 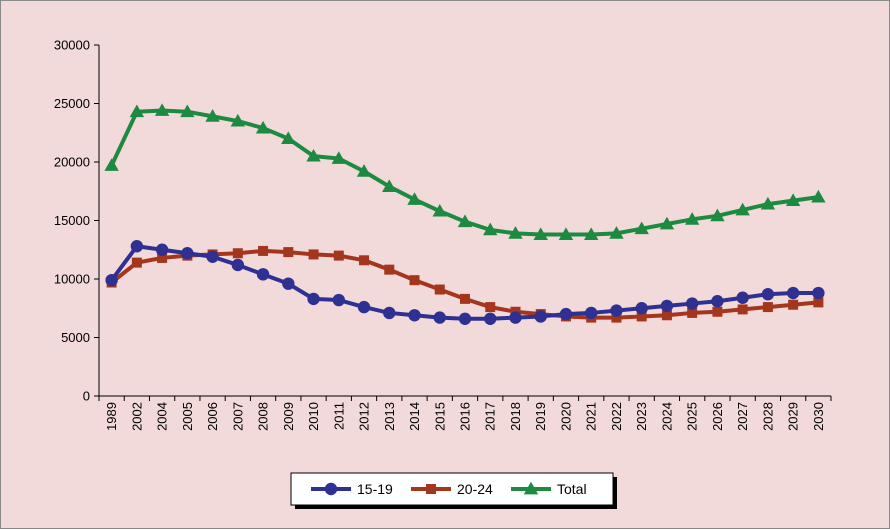 I want to click on x-tick-label: 2007, so click(x=237, y=416).